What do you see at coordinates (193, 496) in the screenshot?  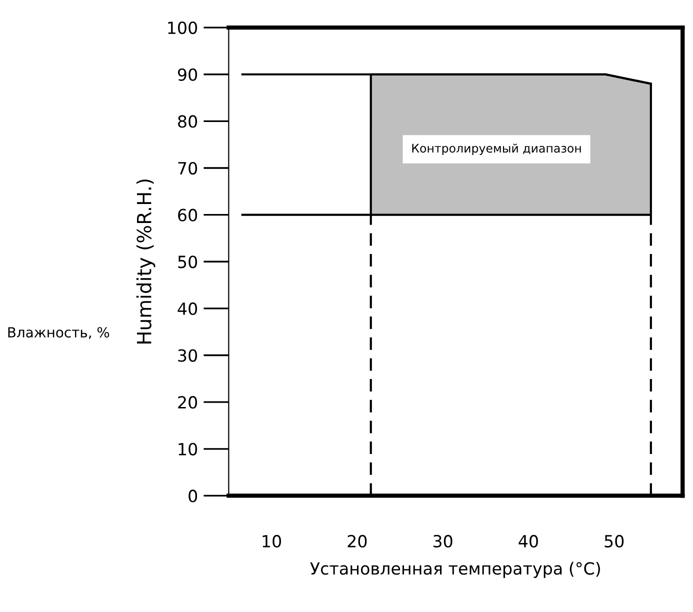 I see `y-tick-label: 0` at bounding box center [193, 496].